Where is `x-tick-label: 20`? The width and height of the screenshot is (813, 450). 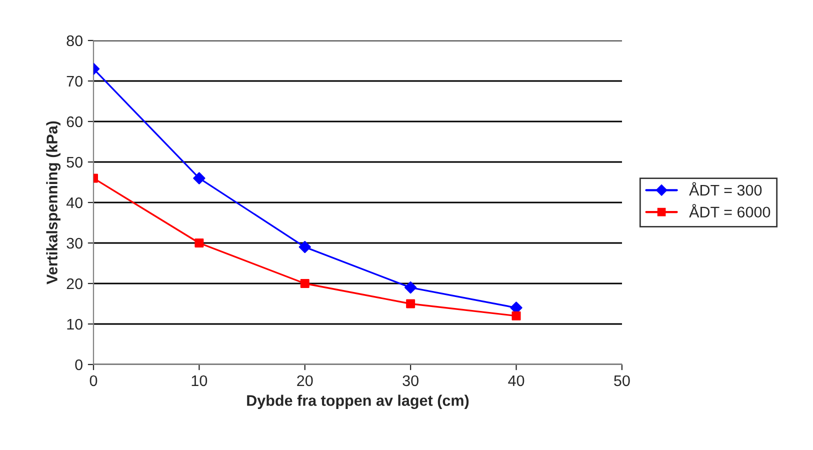
x-tick-label: 20 is located at coordinates (305, 380).